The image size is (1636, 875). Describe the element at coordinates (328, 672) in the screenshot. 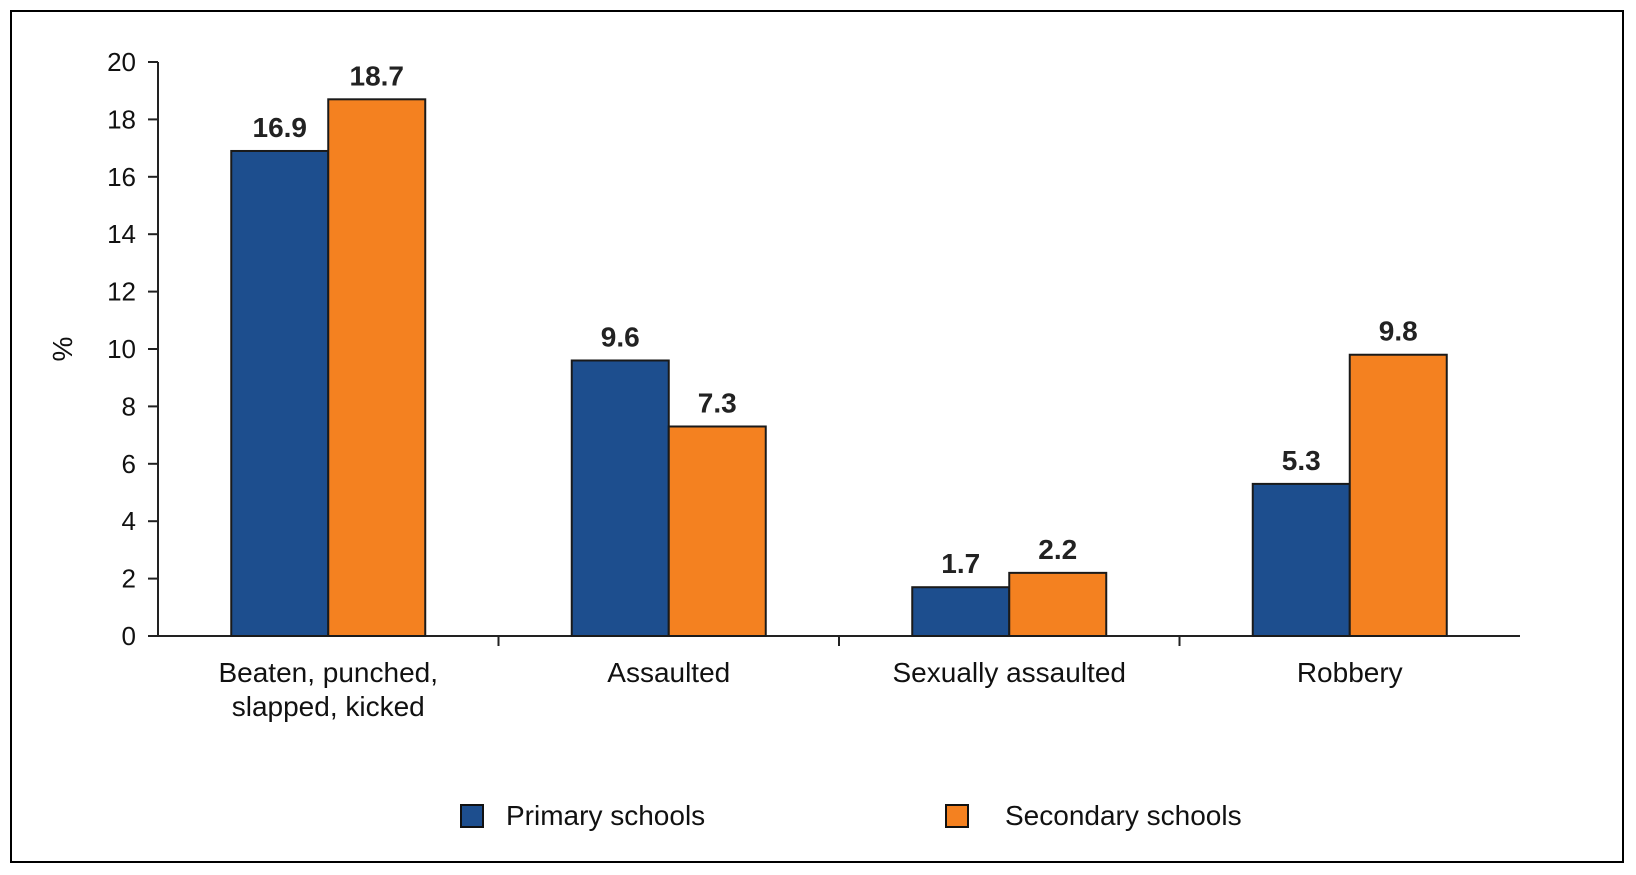

I see `x-category-label: Beaten, punched,` at that location.